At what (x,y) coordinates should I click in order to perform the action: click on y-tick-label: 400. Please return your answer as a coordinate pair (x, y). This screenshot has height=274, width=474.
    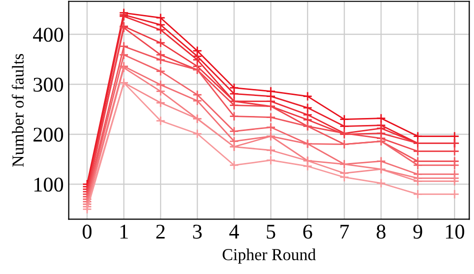
    Looking at the image, I should click on (48, 35).